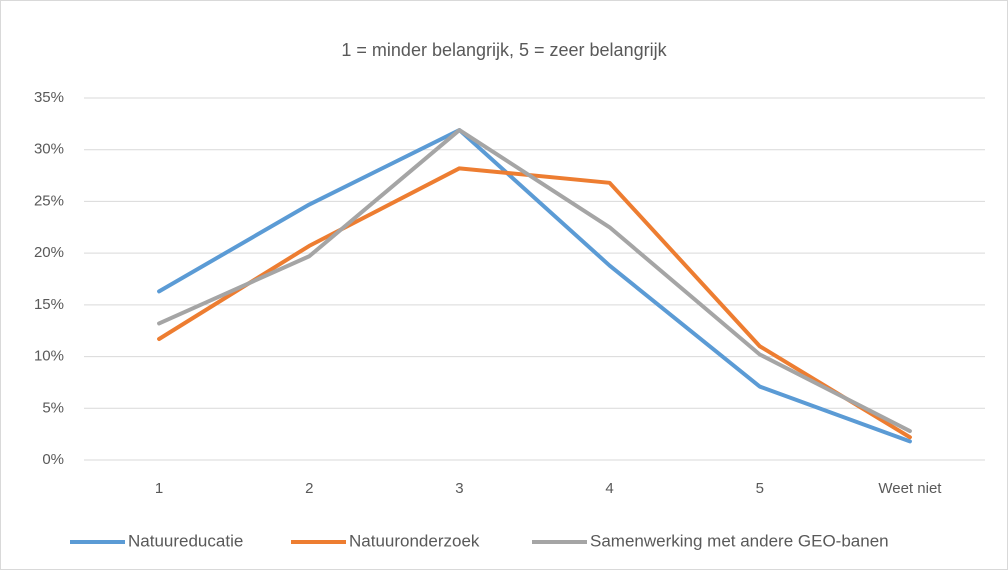 This screenshot has width=1008, height=570. What do you see at coordinates (739, 540) in the screenshot?
I see `legend-label: Samenwerking met andere GEO-banen` at bounding box center [739, 540].